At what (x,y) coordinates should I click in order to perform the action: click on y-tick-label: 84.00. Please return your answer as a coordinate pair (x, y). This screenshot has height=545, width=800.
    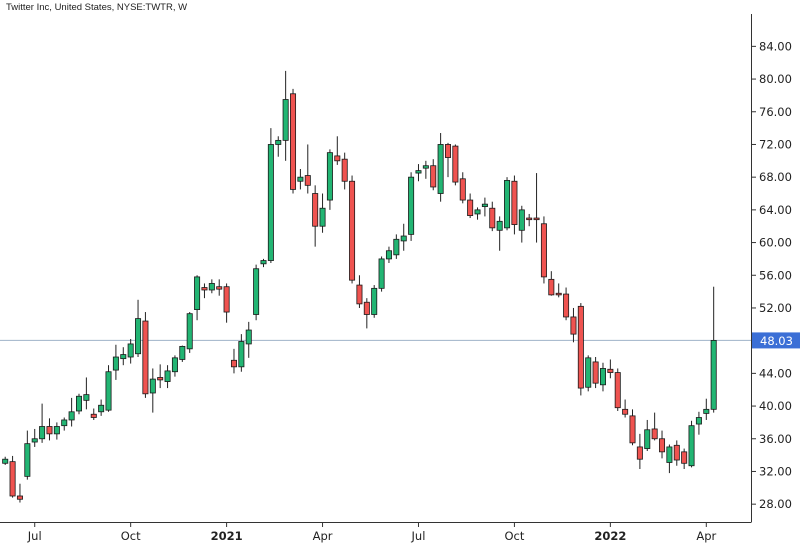
    Looking at the image, I should click on (775, 46).